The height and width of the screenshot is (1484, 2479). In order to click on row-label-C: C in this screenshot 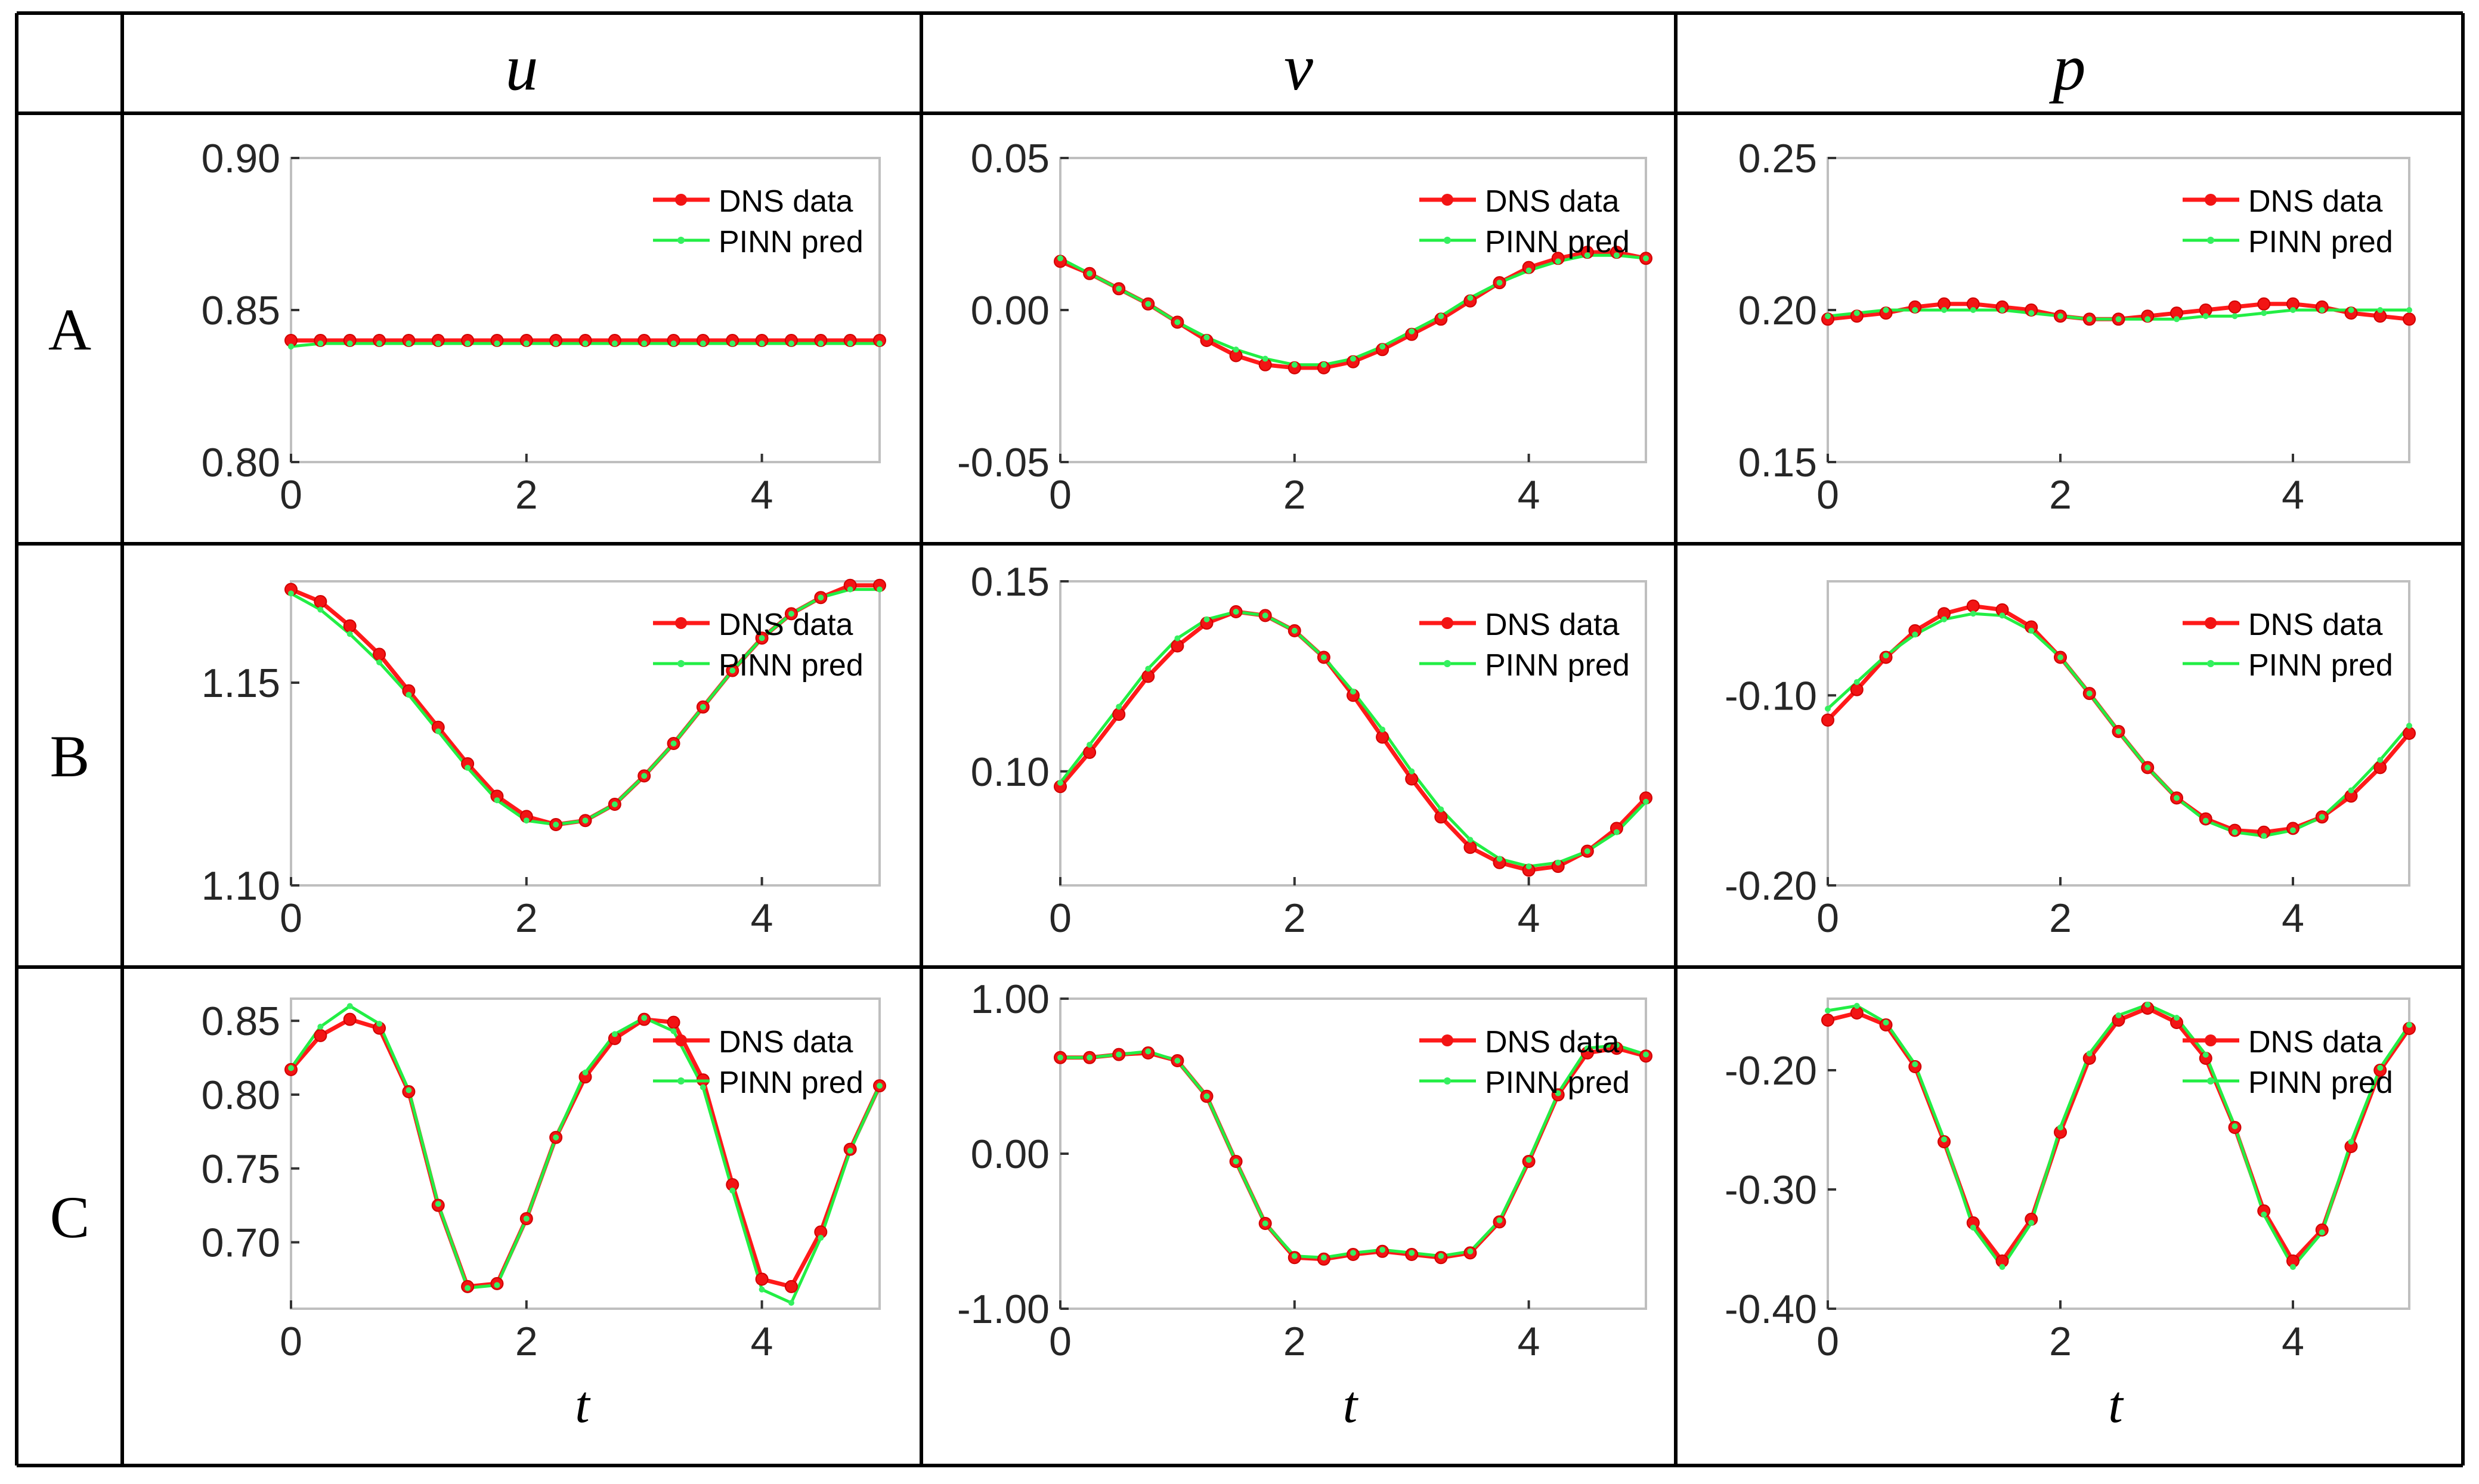, I will do `click(70, 1217)`.